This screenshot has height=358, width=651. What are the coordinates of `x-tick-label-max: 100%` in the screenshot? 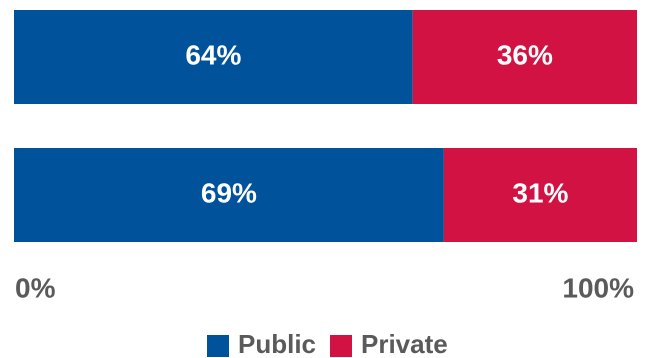 It's located at (598, 287).